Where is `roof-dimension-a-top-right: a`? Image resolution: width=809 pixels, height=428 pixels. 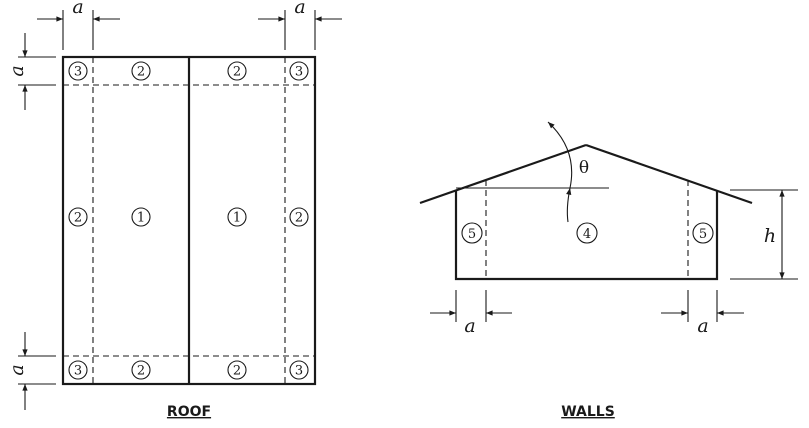
roof-dimension-a-top-right: a is located at coordinates (300, 25).